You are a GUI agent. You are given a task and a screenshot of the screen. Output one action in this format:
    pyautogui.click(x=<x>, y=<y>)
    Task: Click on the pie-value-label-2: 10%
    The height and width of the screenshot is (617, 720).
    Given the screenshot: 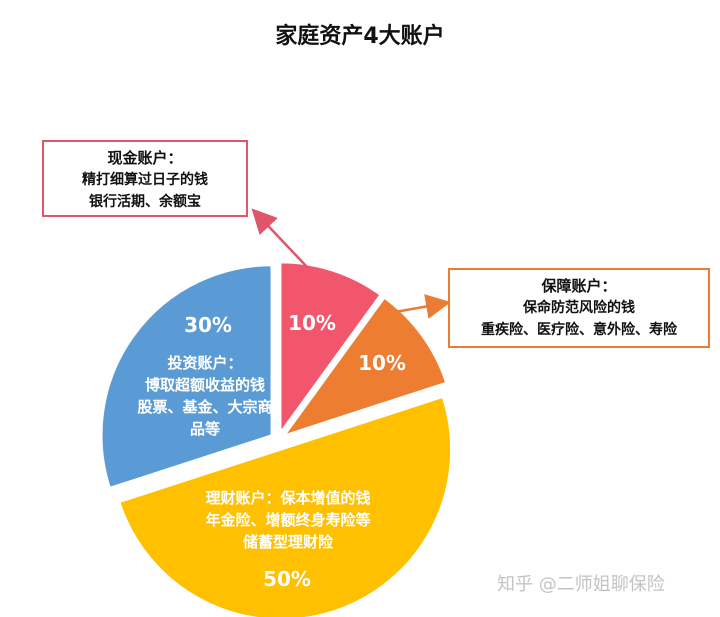 What is the action you would take?
    pyautogui.click(x=382, y=363)
    